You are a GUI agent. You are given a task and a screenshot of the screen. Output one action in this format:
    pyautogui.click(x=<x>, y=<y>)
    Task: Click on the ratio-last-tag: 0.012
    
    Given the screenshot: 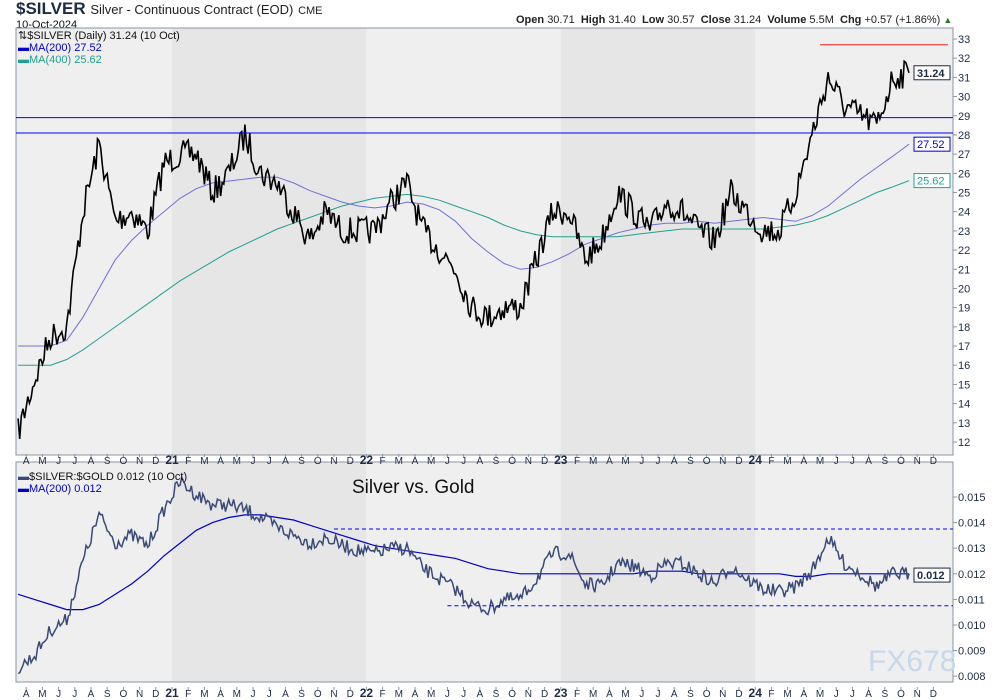 What is the action you would take?
    pyautogui.click(x=931, y=576)
    